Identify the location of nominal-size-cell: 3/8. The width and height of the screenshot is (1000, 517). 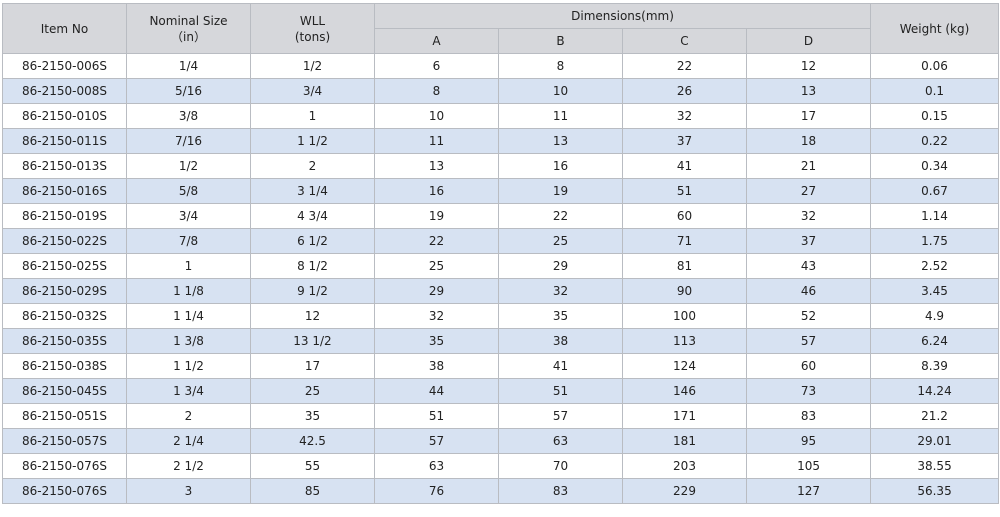
(188, 116).